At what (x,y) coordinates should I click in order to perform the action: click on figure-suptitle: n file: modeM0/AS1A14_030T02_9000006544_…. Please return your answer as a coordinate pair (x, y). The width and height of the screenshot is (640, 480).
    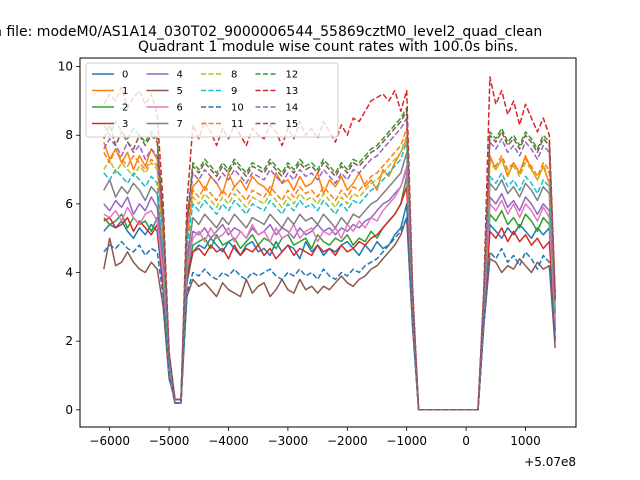
    Looking at the image, I should click on (271, 32).